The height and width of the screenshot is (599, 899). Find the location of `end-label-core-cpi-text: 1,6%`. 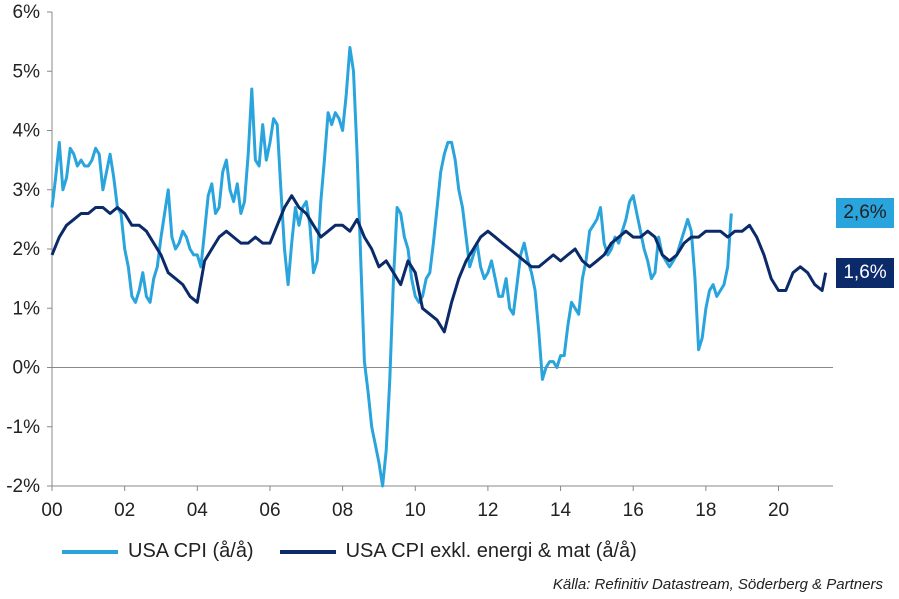

end-label-core-cpi-text: 1,6% is located at coordinates (865, 272).